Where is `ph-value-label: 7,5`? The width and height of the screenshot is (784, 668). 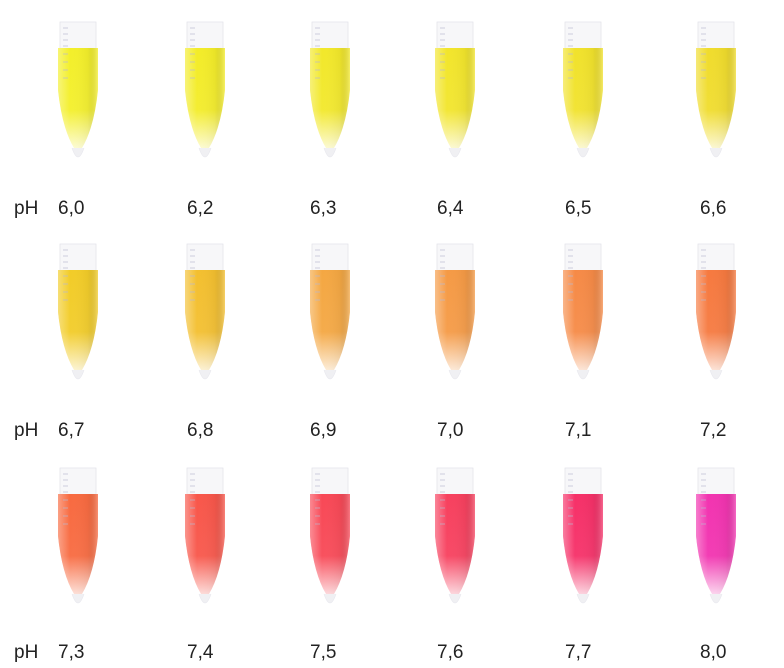 ph-value-label: 7,5 is located at coordinates (323, 652).